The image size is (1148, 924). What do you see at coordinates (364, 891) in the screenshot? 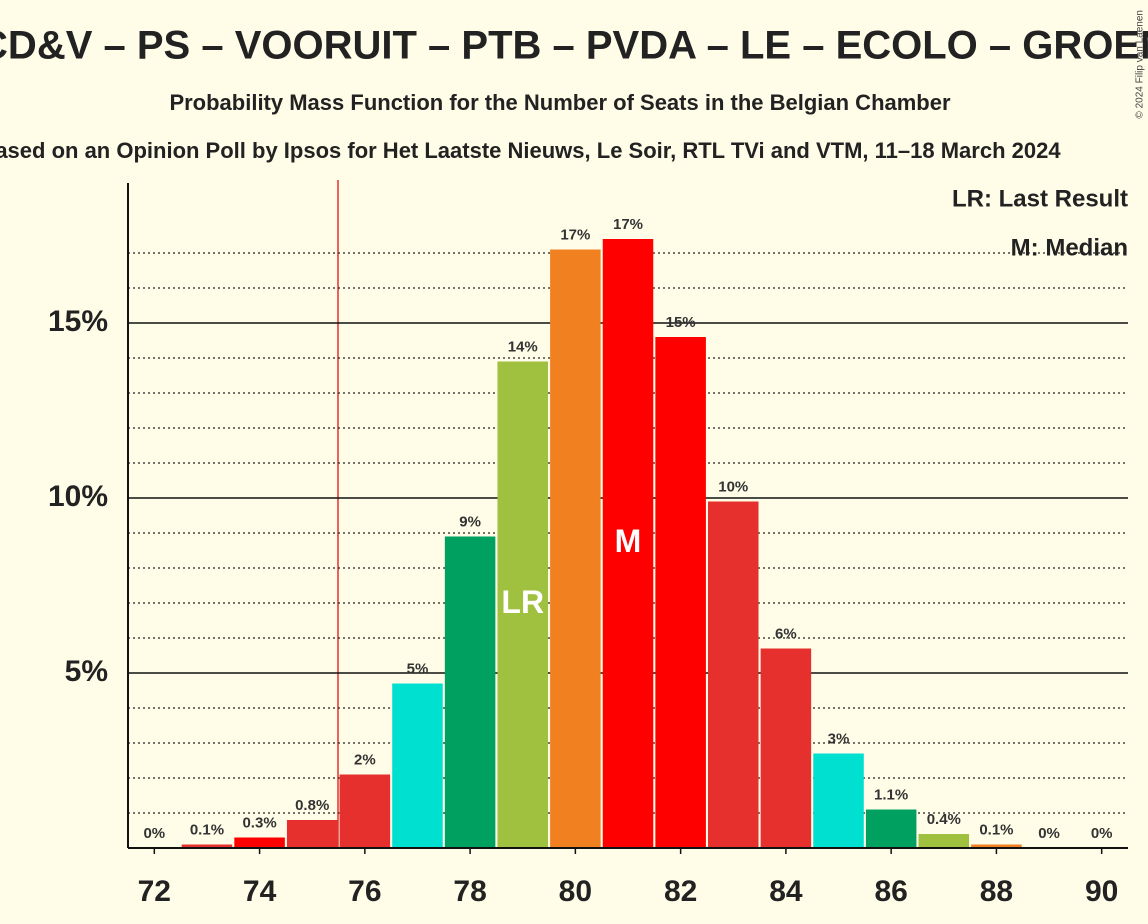
I see `x-tick-label: 76` at bounding box center [364, 891].